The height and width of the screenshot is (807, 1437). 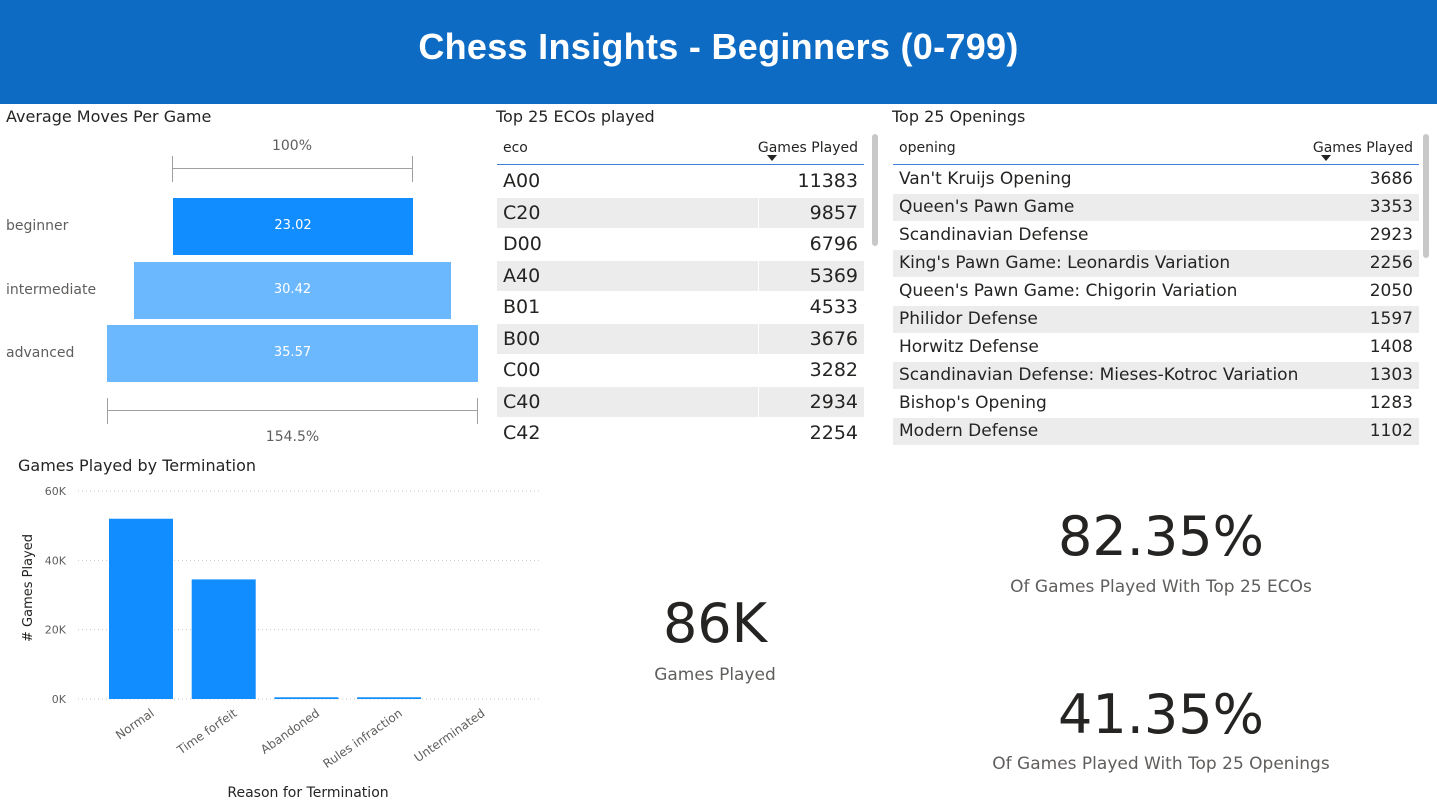 I want to click on eco-name-cell: B01, so click(x=522, y=307).